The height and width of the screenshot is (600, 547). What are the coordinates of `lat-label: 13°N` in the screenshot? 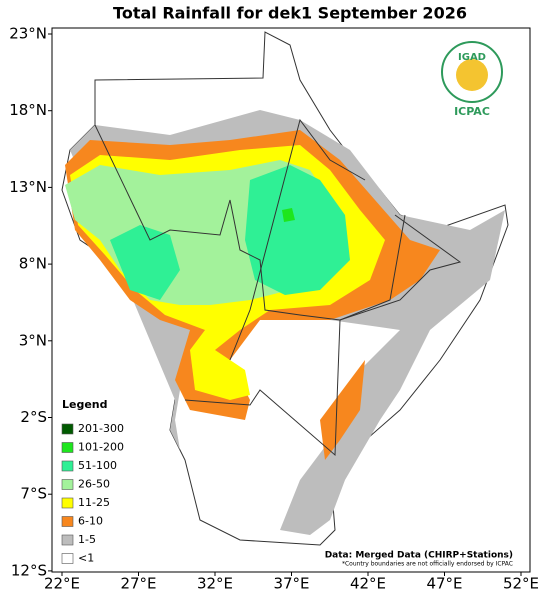 It's located at (28, 187).